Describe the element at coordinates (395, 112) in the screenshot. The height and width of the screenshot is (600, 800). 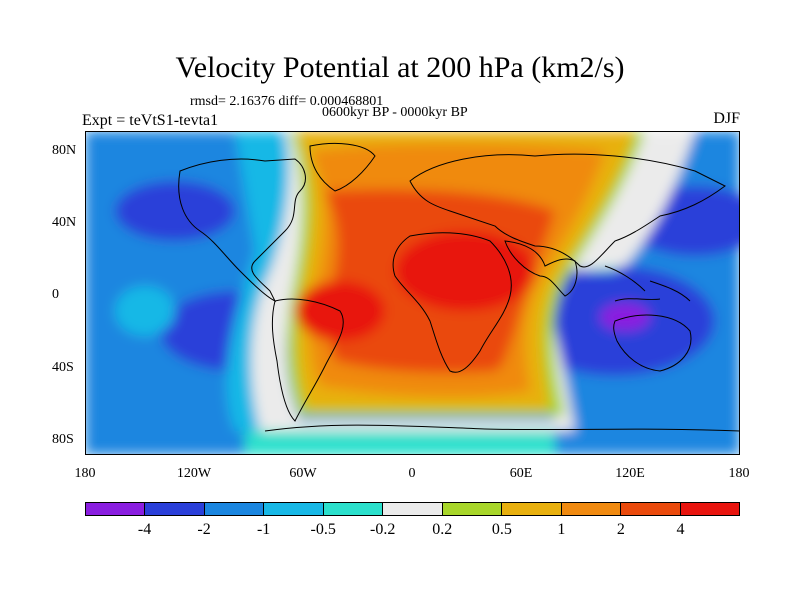
I see `period-line: 0600kyr BP - 0000kyr BP` at that location.